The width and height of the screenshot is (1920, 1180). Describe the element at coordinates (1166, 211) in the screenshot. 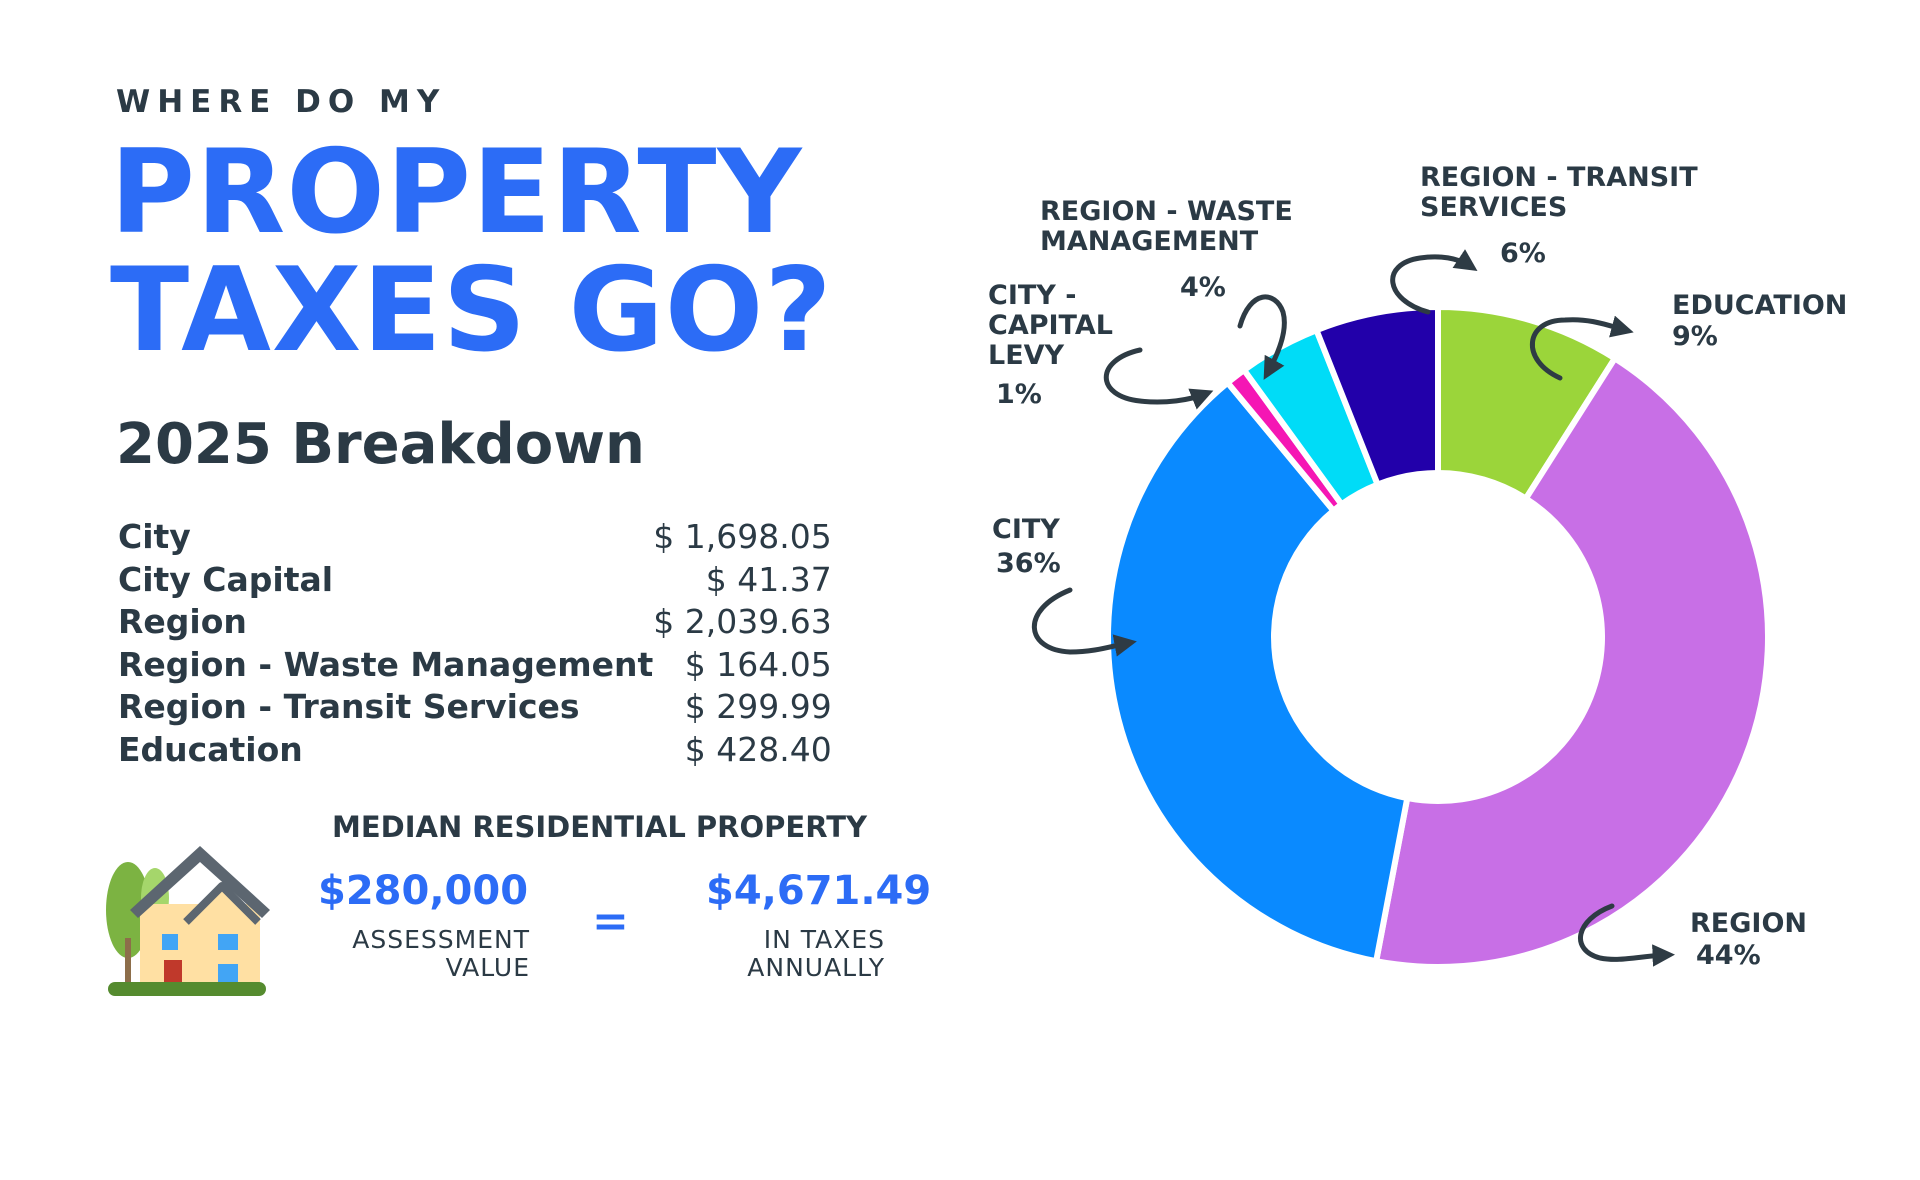

I see `slice-label-waste-management: REGION - WASTE` at that location.